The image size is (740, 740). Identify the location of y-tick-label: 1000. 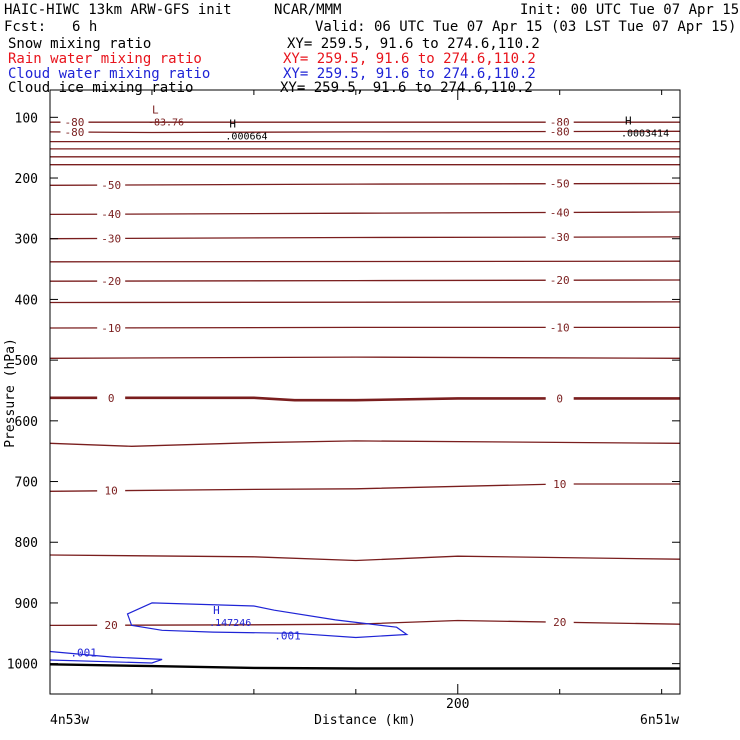
(22, 665).